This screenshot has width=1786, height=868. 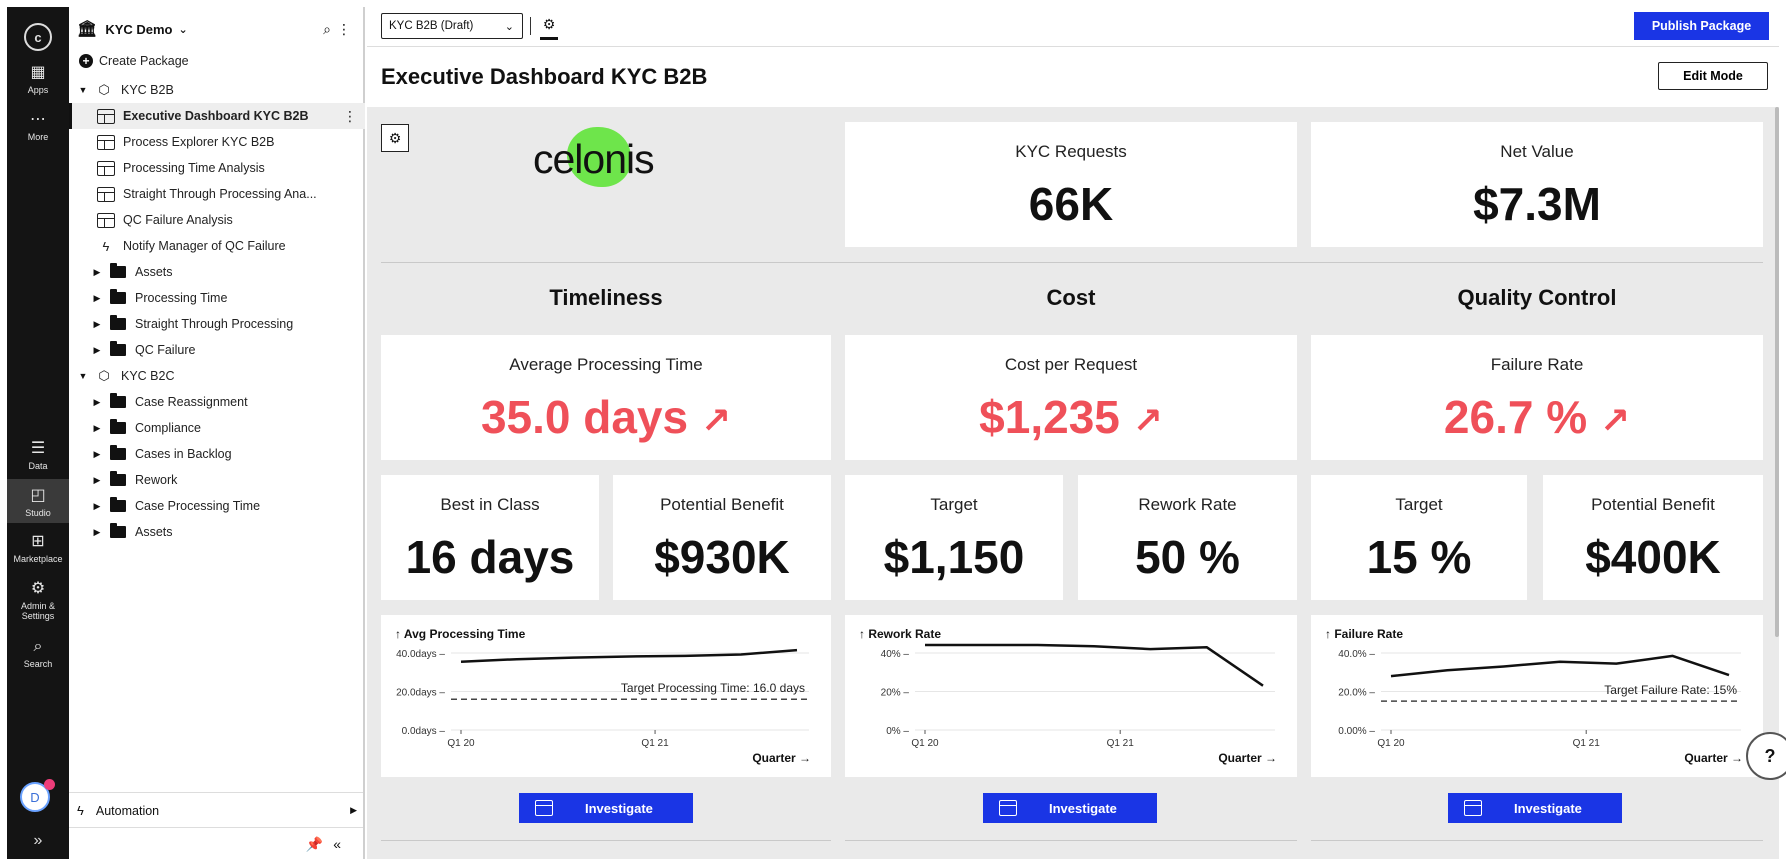 I want to click on kpi-value: $400K, so click(x=1653, y=557).